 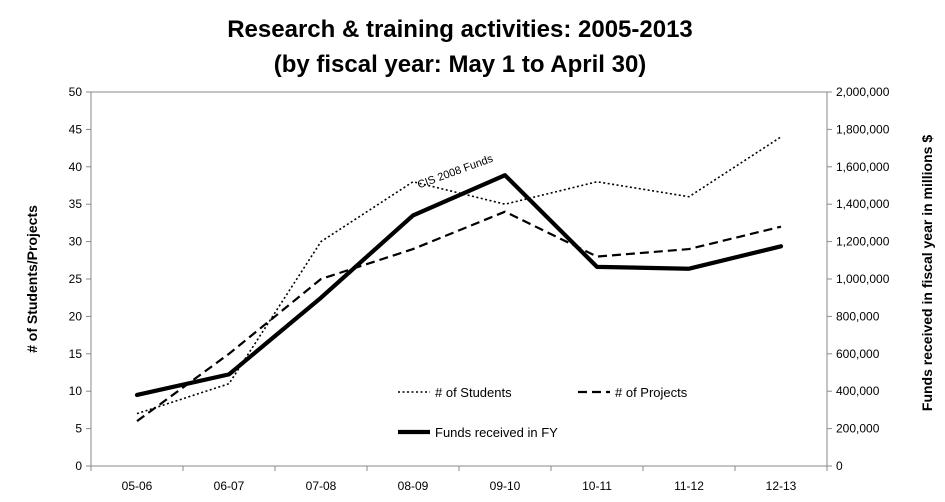 I want to click on right-axis-tick-label: 1,400,000, so click(x=863, y=204).